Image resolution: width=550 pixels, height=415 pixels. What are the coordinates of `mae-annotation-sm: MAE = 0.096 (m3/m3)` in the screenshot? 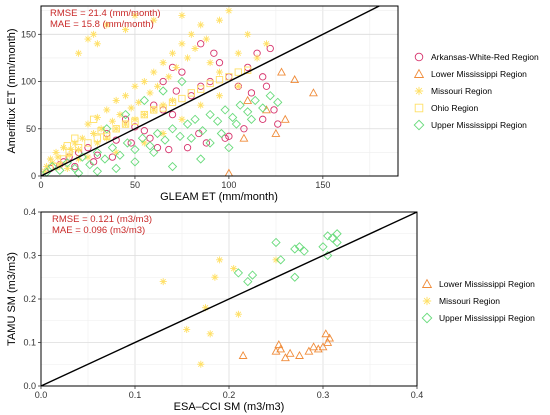 It's located at (98, 230).